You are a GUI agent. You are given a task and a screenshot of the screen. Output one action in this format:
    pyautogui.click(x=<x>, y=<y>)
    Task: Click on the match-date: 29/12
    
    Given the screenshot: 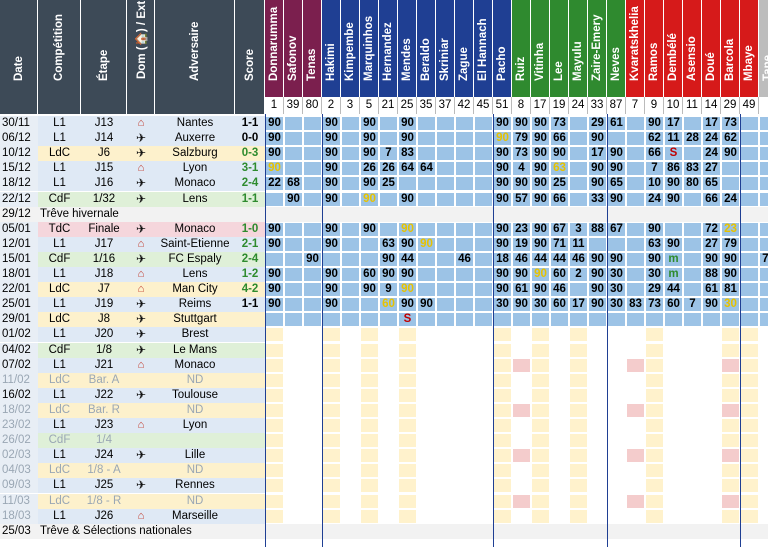 What is the action you would take?
    pyautogui.click(x=16, y=213)
    